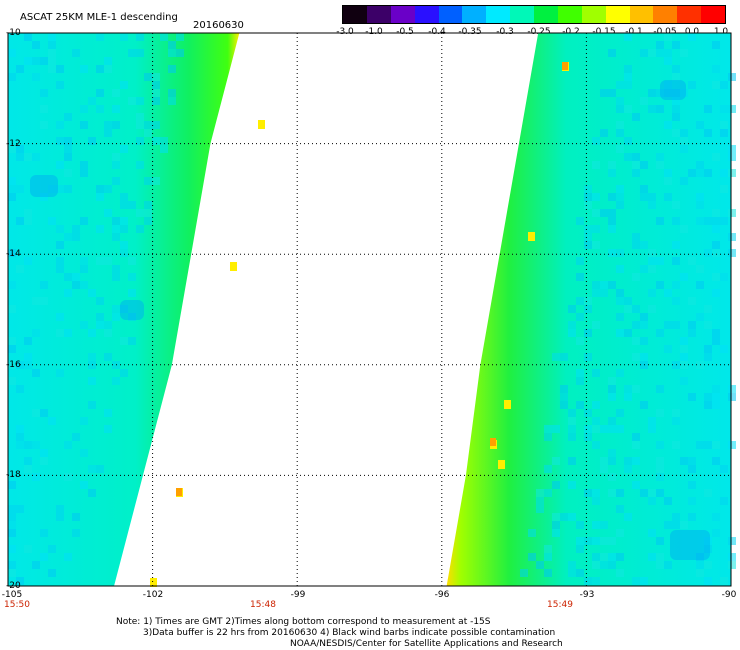 The width and height of the screenshot is (740, 650). What do you see at coordinates (692, 32) in the screenshot?
I see `colorbar-label: 0.0` at bounding box center [692, 32].